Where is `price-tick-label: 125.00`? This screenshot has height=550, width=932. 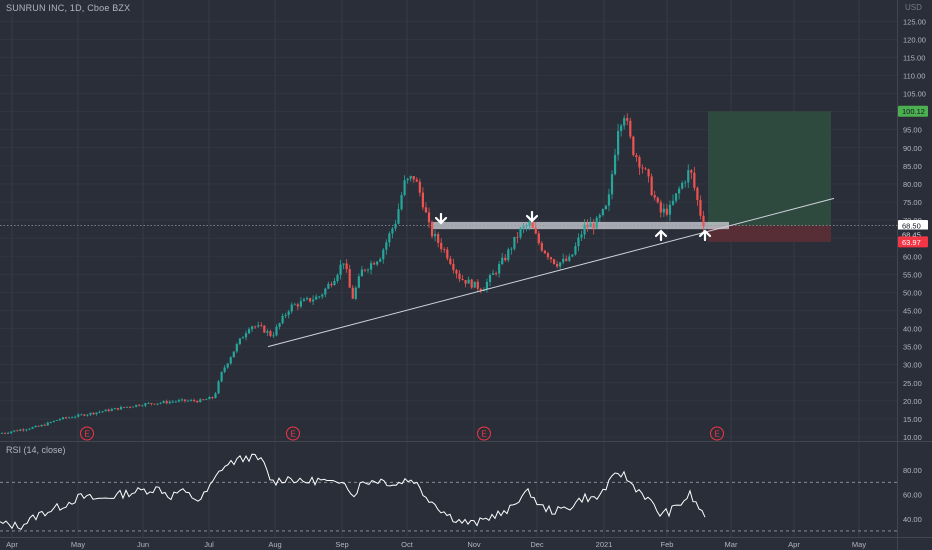 price-tick-label: 125.00 is located at coordinates (914, 21).